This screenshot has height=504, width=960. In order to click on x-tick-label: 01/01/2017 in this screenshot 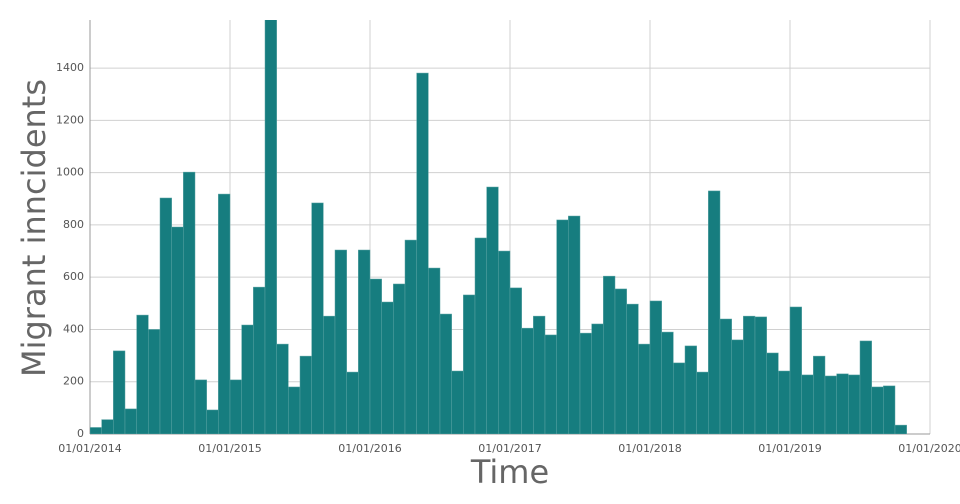, I will do `click(509, 448)`.